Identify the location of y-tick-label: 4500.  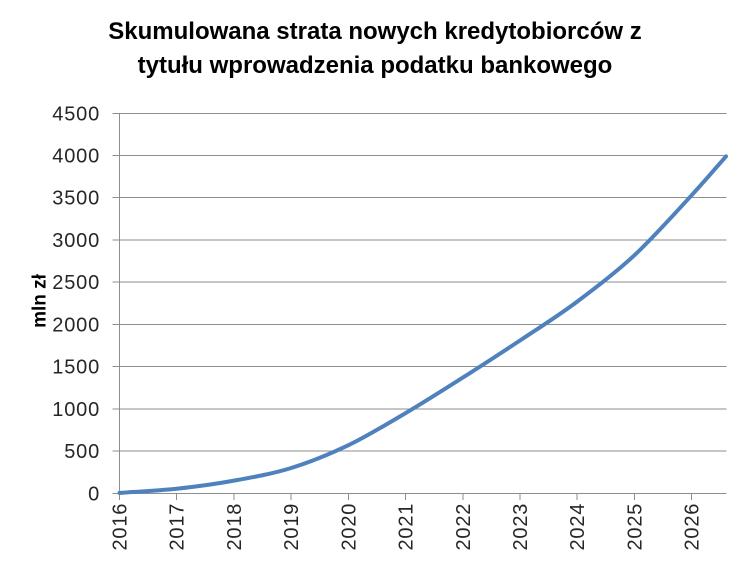
(76, 114).